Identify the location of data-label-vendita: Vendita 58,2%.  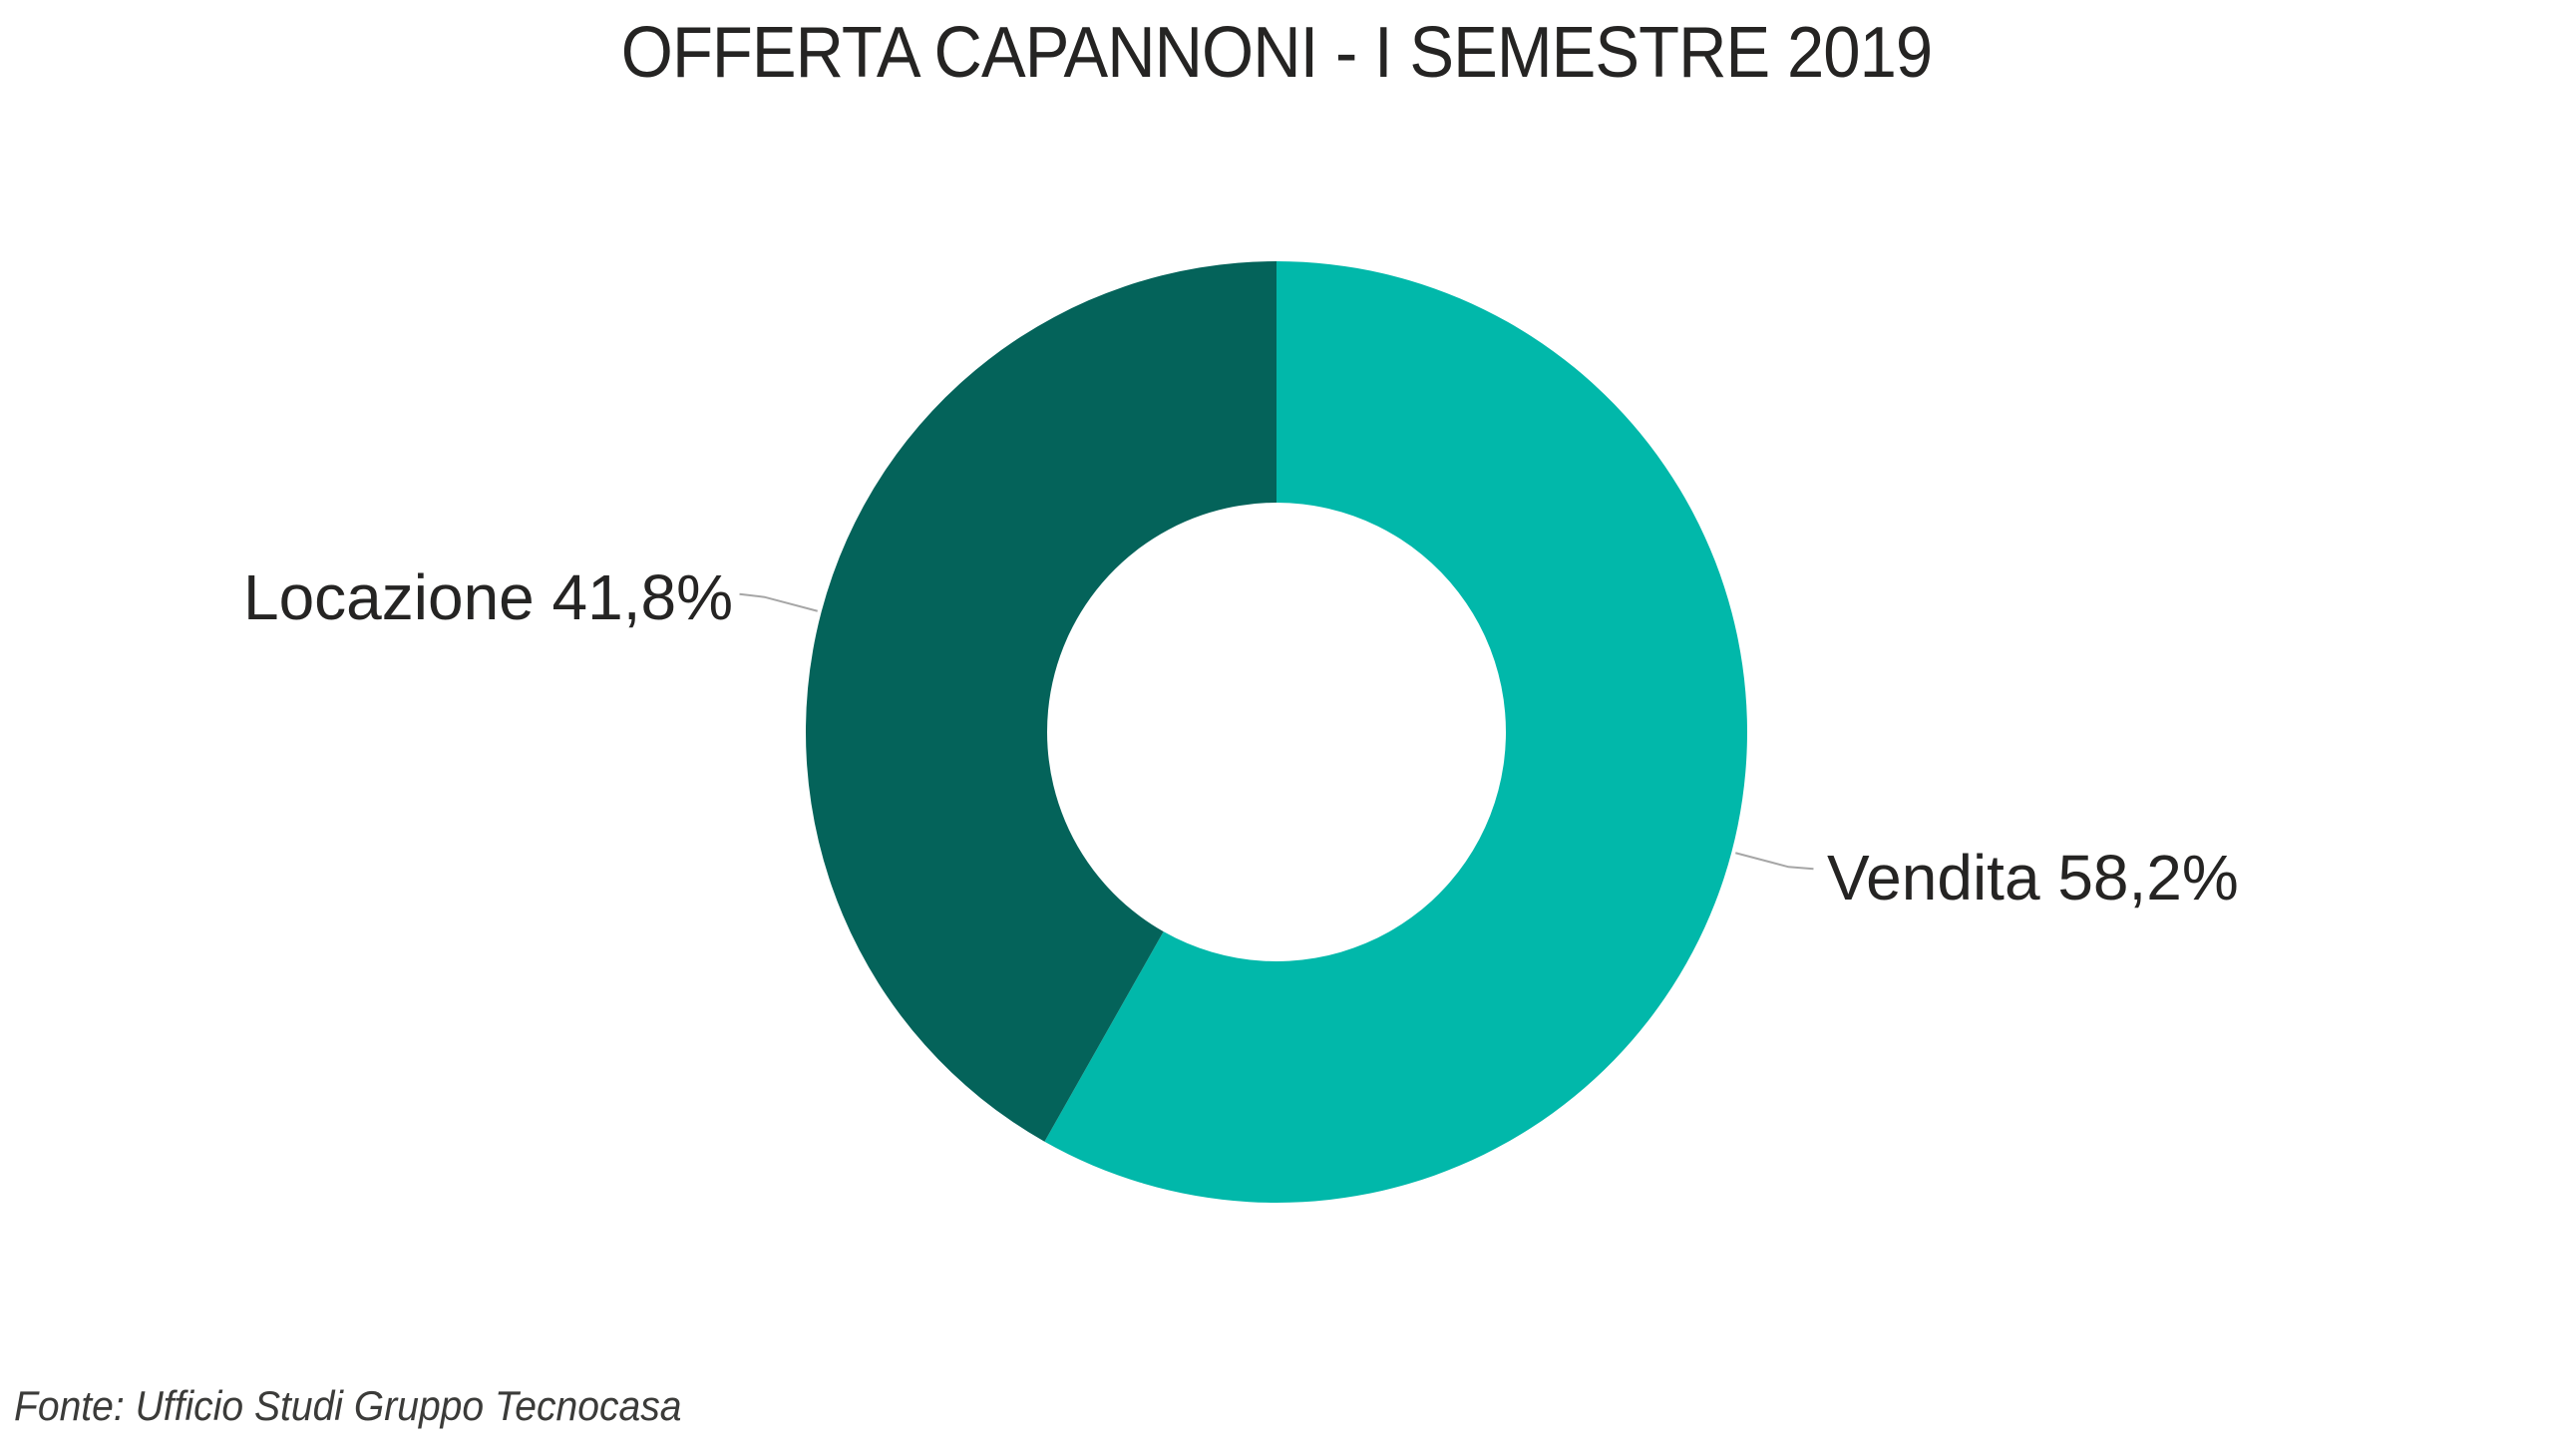
(2033, 877).